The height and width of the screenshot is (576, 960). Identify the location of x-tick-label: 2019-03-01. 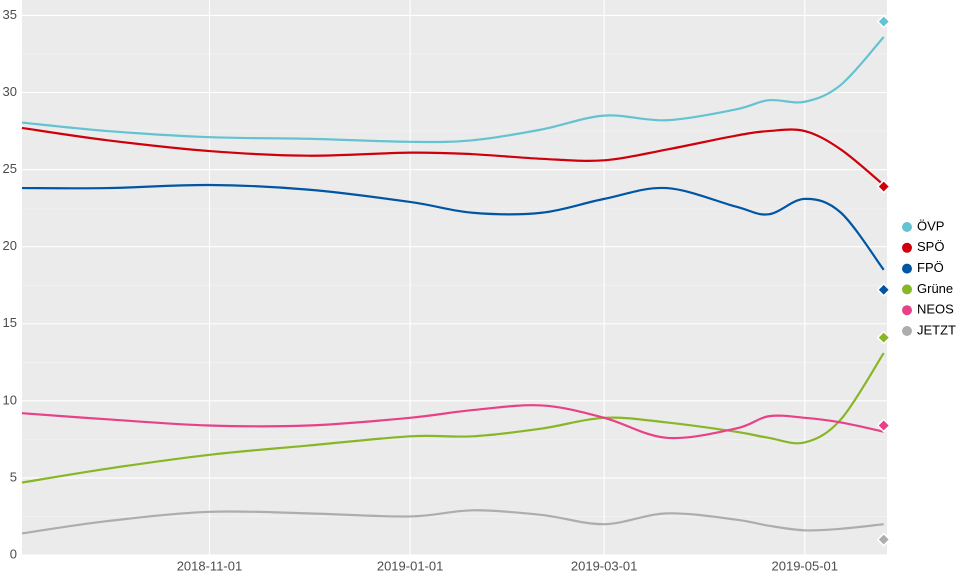
(604, 565).